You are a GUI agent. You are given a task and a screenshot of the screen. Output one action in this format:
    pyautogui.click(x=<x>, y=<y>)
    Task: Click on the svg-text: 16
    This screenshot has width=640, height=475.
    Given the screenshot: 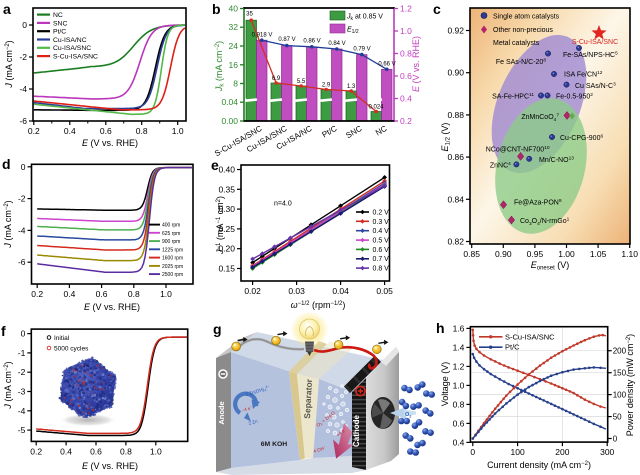 What is the action you would take?
    pyautogui.click(x=234, y=65)
    